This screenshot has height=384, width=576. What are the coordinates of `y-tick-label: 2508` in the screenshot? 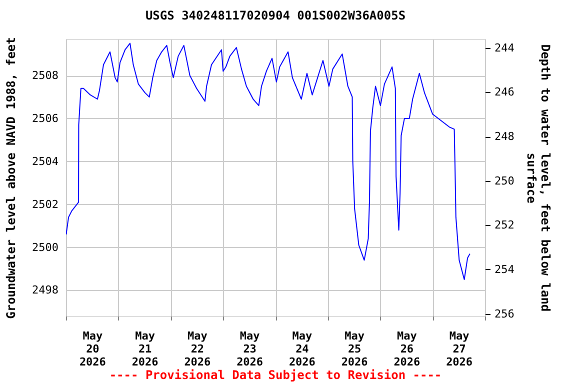 It's located at (45, 75).